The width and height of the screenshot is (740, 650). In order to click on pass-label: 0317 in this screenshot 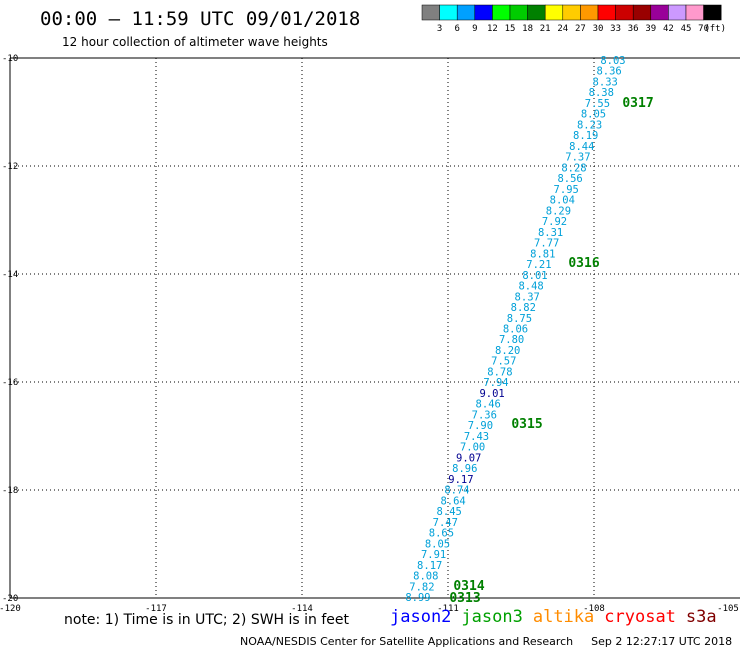, I will do `click(637, 103)`.